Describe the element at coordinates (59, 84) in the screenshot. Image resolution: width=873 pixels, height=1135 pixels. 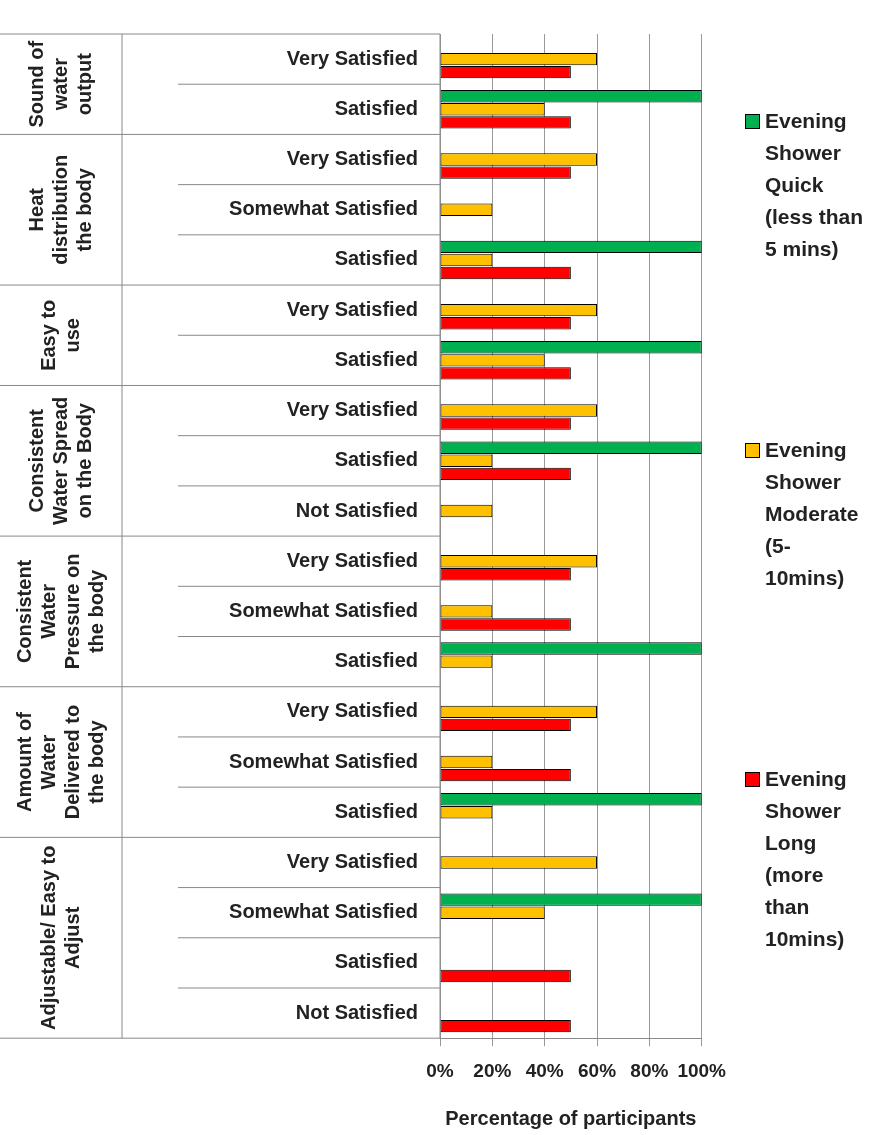
I see `text: Sound of water output` at that location.